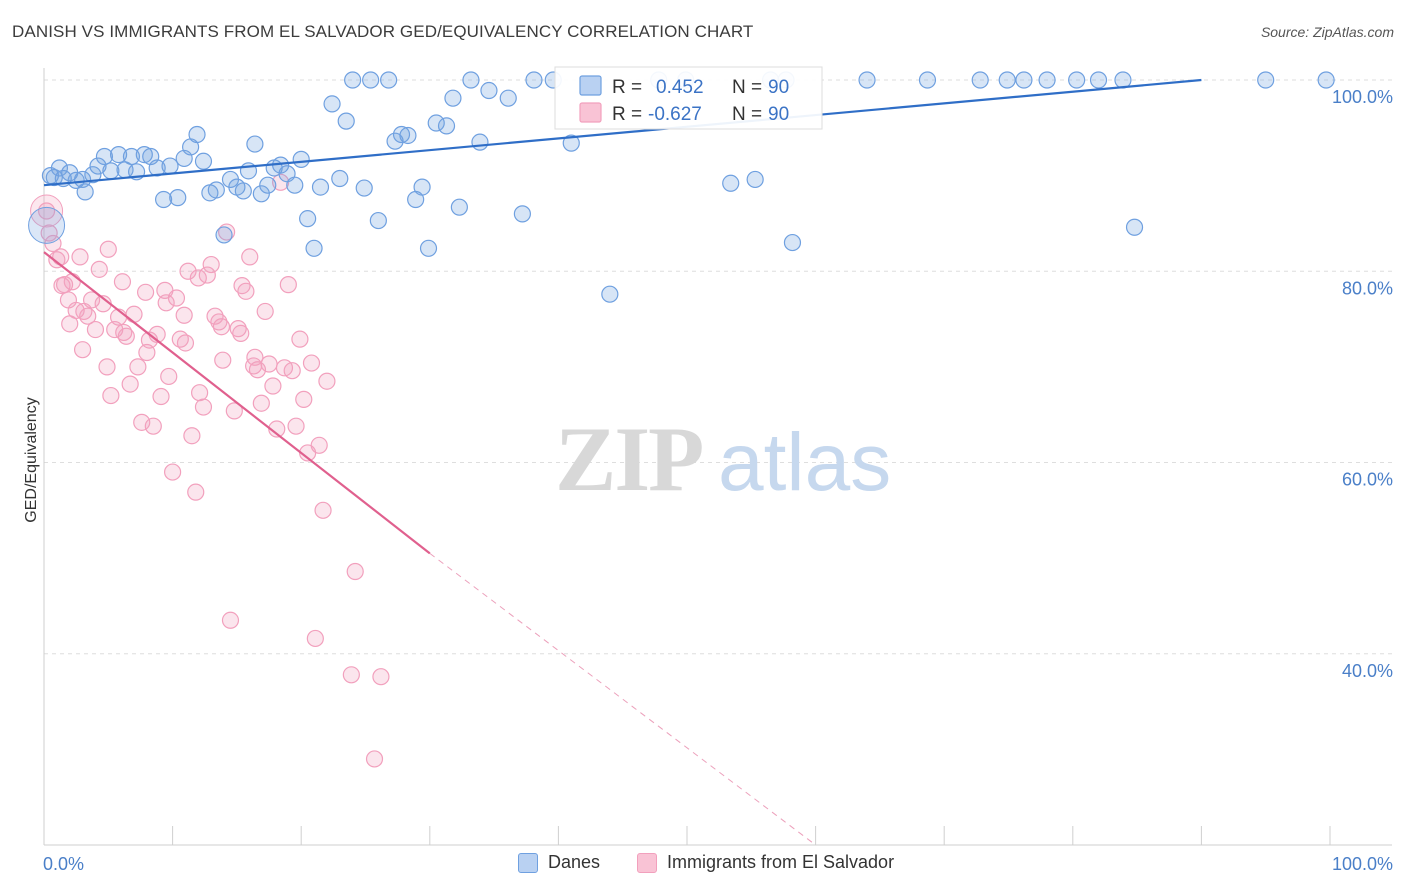 This screenshot has height=892, width=1406. What do you see at coordinates (47, 211) in the screenshot?
I see `salvador-point-large` at bounding box center [47, 211].